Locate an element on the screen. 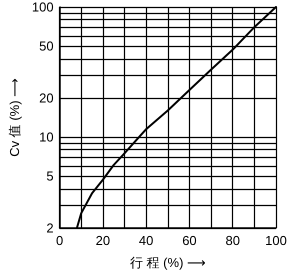  y-tick-label: 10 is located at coordinates (46, 137).